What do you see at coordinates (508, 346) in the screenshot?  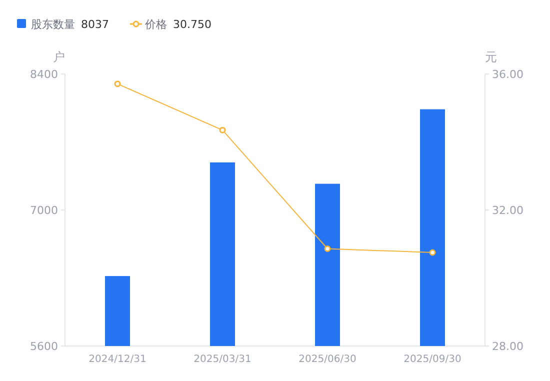 I see `y2-tick-label: 28.00` at bounding box center [508, 346].